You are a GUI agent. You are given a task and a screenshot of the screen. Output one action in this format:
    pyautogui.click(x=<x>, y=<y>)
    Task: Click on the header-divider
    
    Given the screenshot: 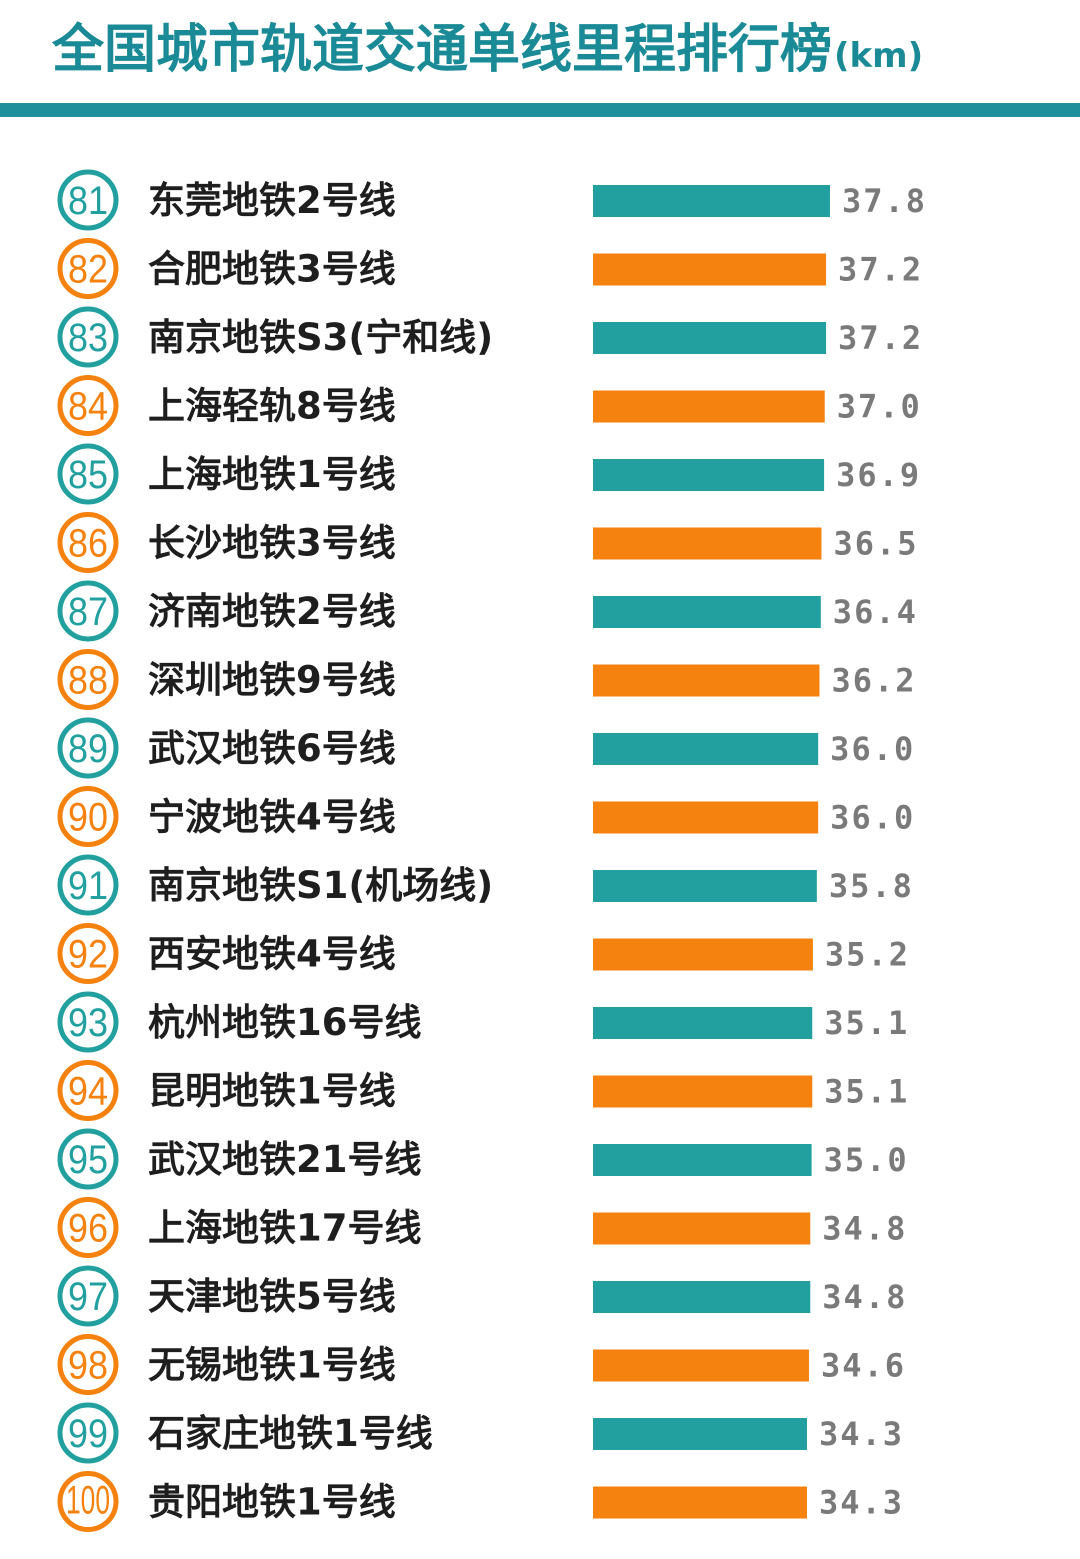 What is the action you would take?
    pyautogui.click(x=540, y=110)
    